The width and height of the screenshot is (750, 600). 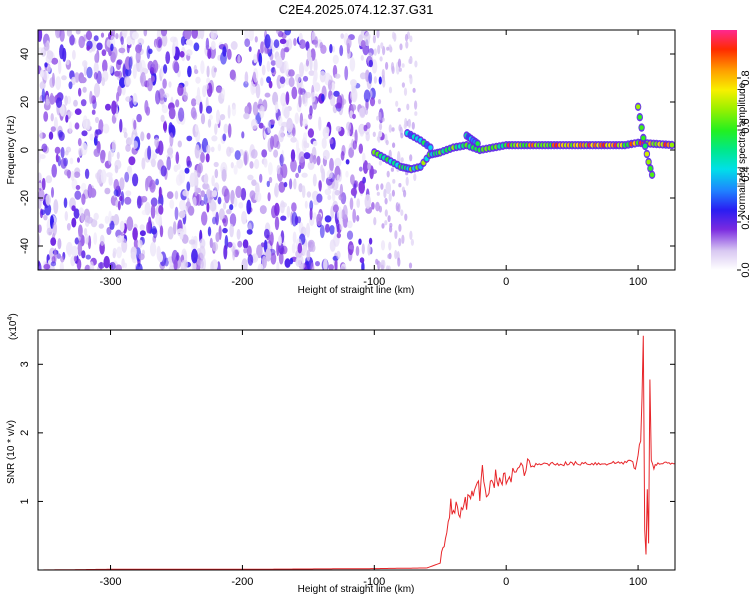 I want to click on y-tick-label: 3, so click(x=25, y=364).